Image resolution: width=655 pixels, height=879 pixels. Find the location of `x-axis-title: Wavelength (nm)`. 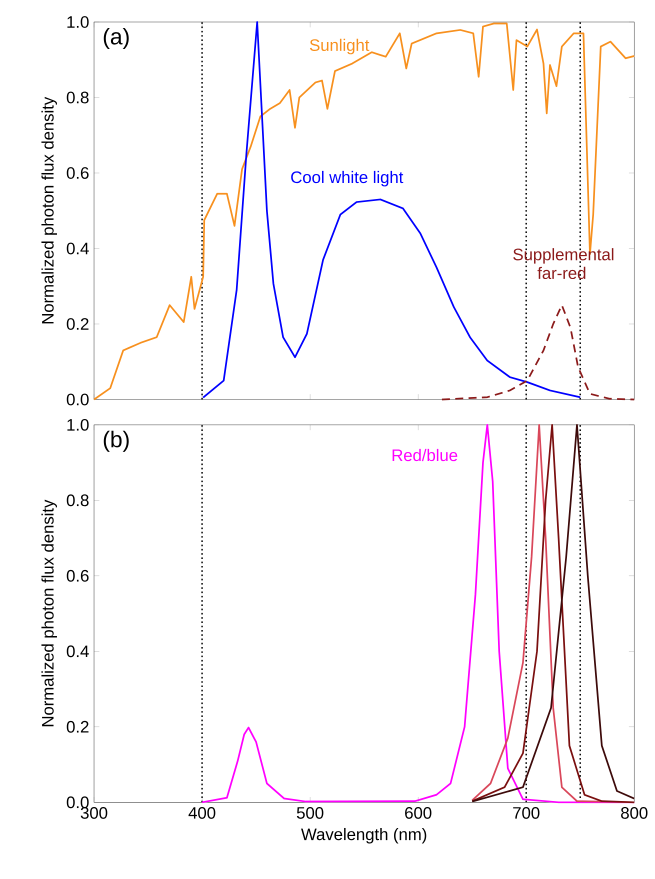

x-axis-title: Wavelength (nm) is located at coordinates (363, 836).